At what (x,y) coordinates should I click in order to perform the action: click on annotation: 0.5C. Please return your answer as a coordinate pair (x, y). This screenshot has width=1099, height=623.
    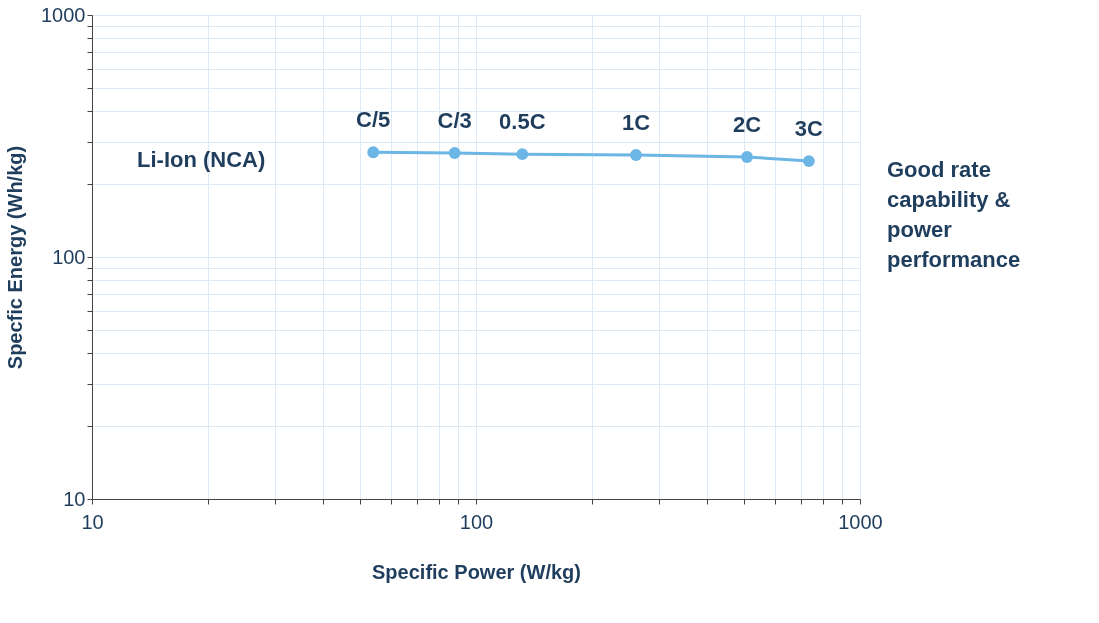
    Looking at the image, I should click on (522, 122).